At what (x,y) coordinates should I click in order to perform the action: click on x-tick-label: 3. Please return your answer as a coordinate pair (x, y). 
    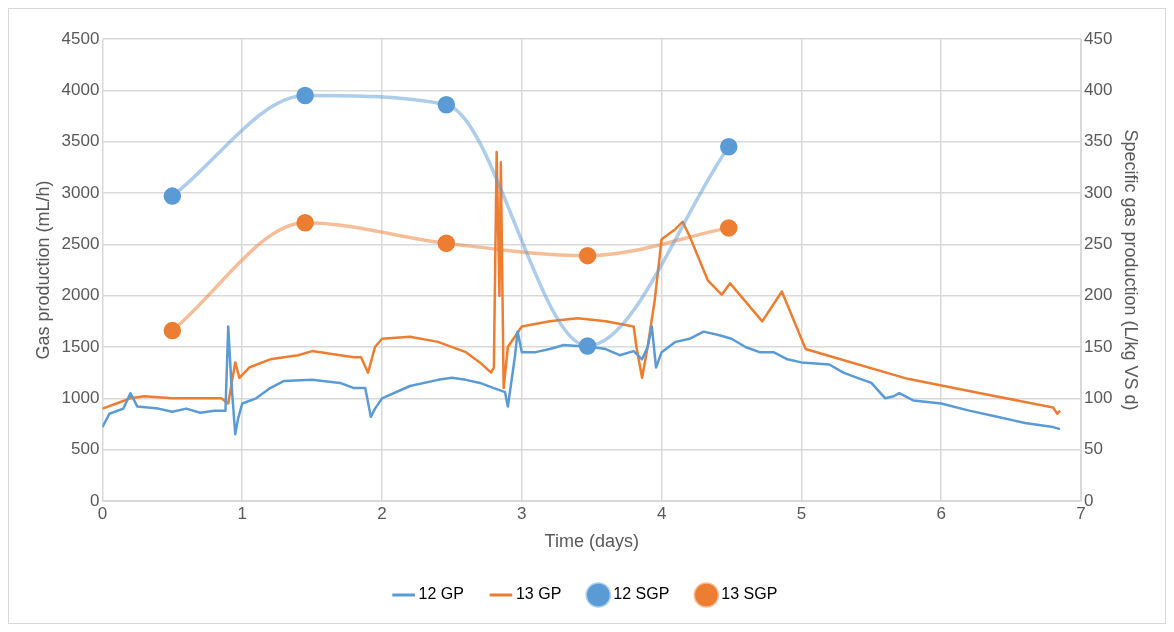
    Looking at the image, I should click on (522, 513).